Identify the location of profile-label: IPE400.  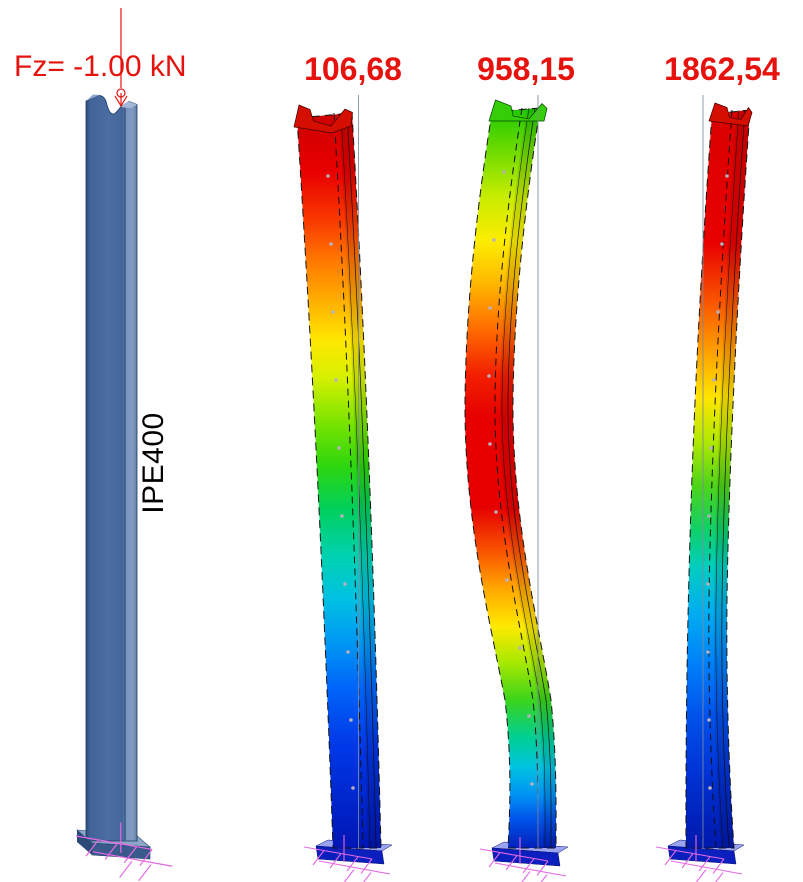
(153, 463).